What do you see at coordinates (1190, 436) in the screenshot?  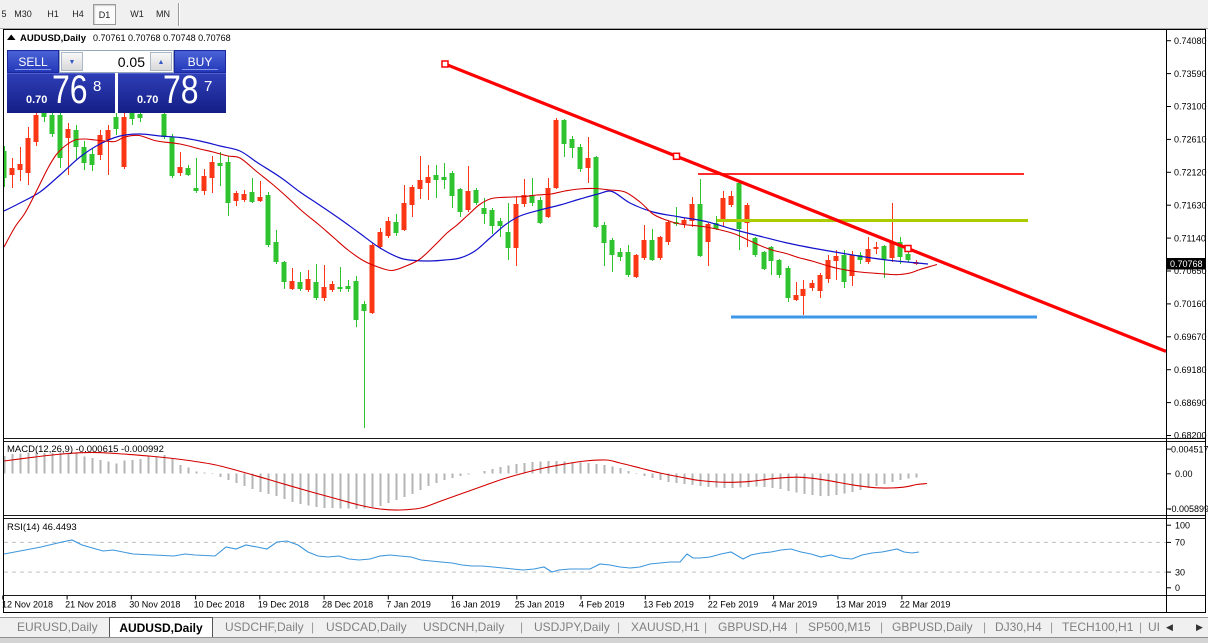 I see `svg-text: 0.68200` at bounding box center [1190, 436].